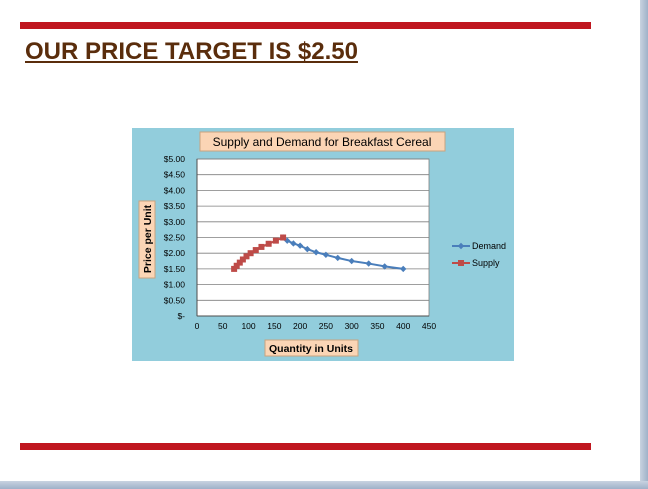  I want to click on y-tick-label: $-, so click(181, 316).